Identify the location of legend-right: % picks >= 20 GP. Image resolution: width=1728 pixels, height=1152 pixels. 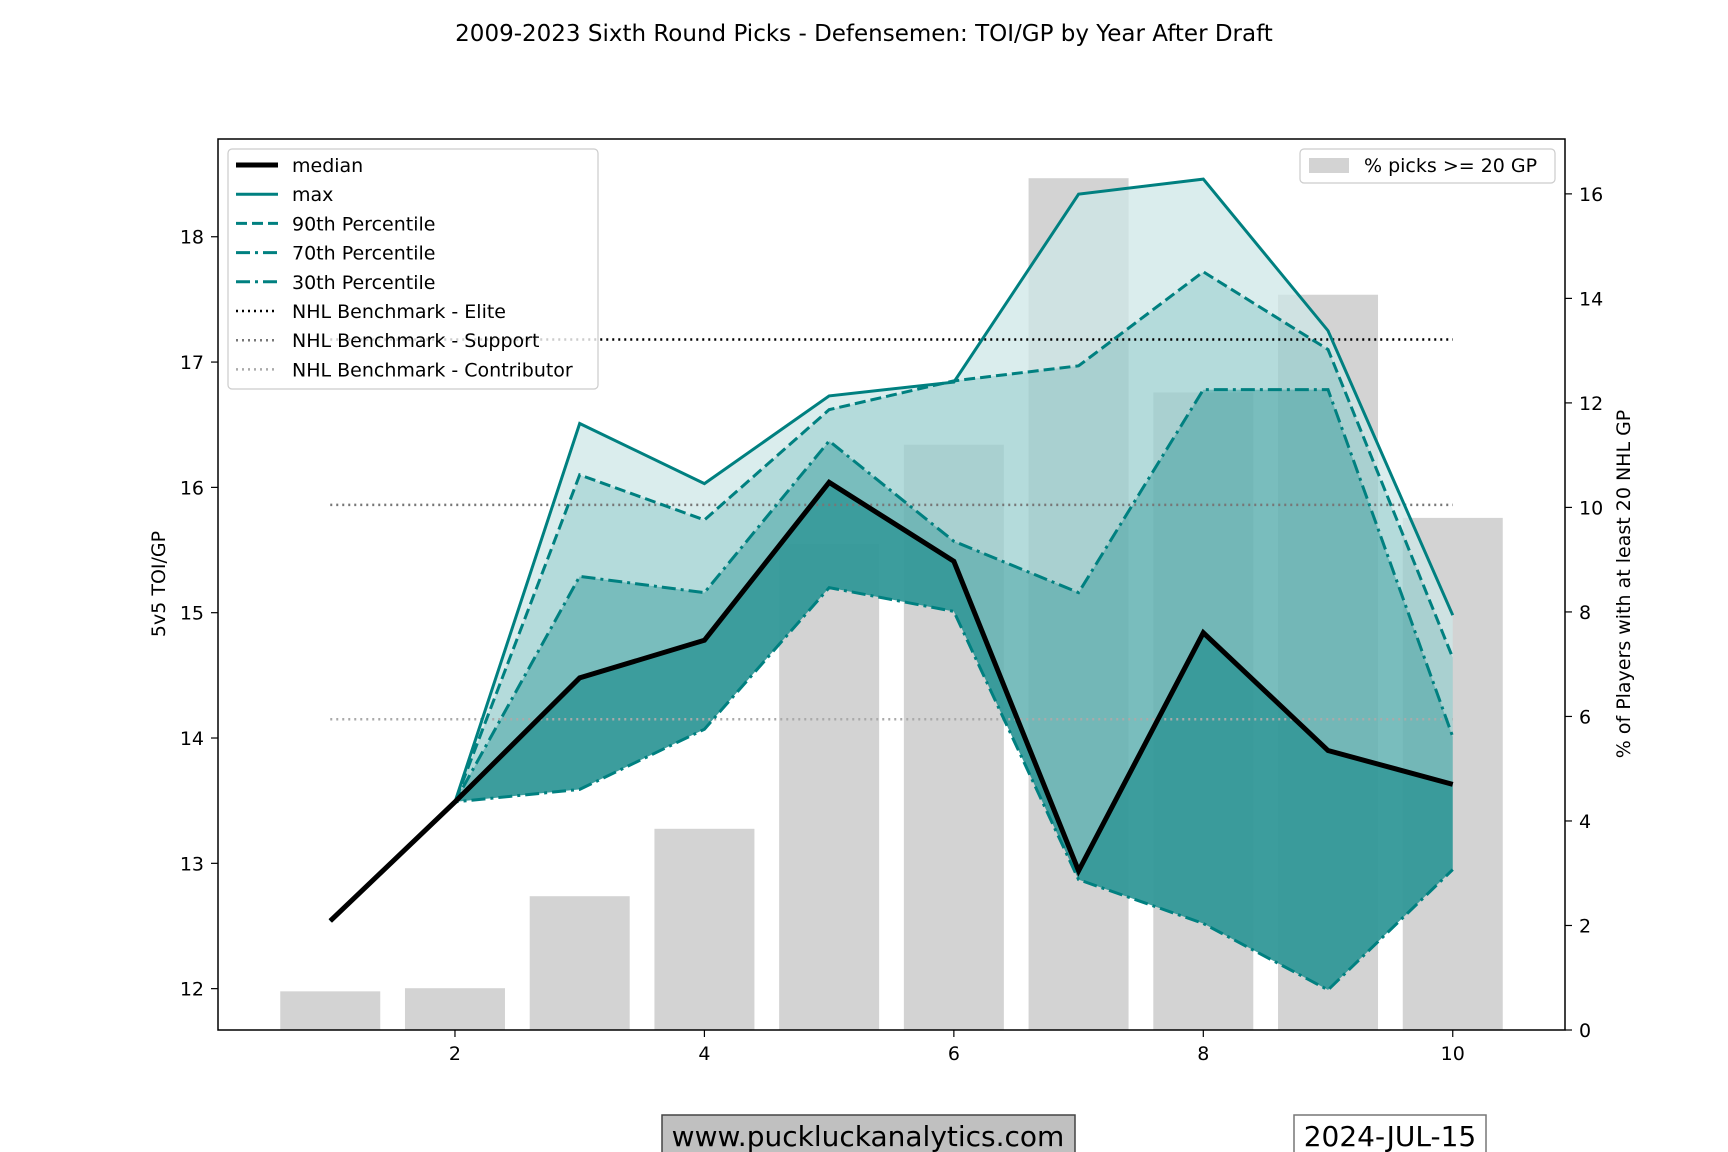
(1427, 166).